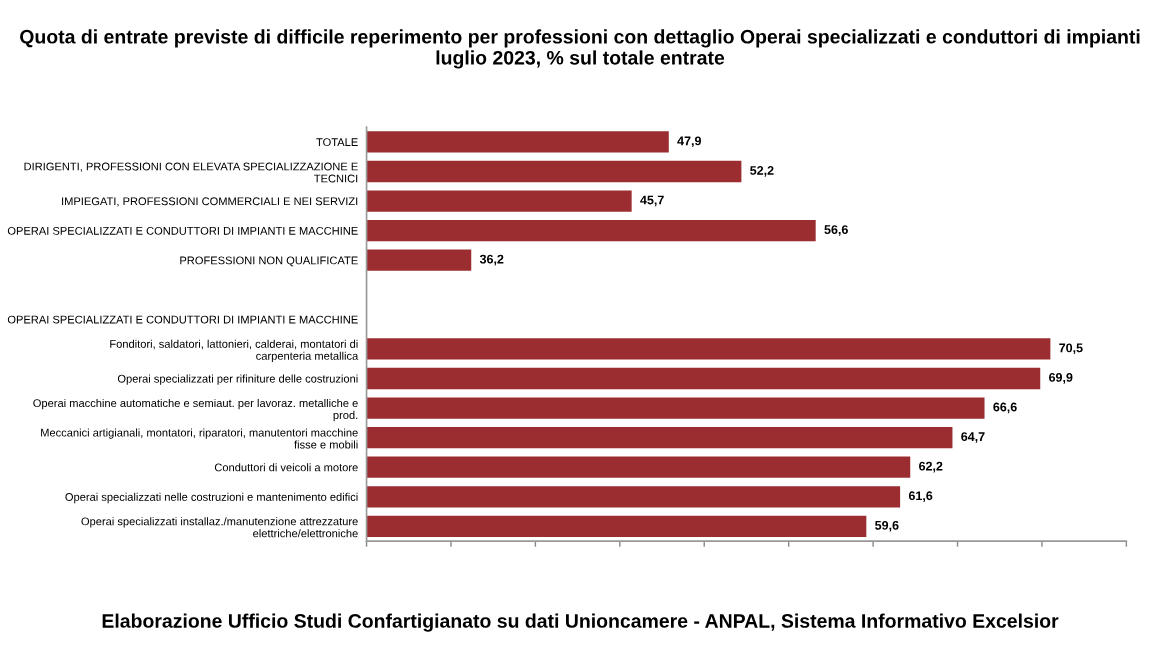  Describe the element at coordinates (580, 49) in the screenshot. I see `chart-title: Quota di entrate previste di difficile reperimento per professioni con dettaglio Operai specializzati e conduttori di impianti luglio 2023, % sul totale entrate` at that location.